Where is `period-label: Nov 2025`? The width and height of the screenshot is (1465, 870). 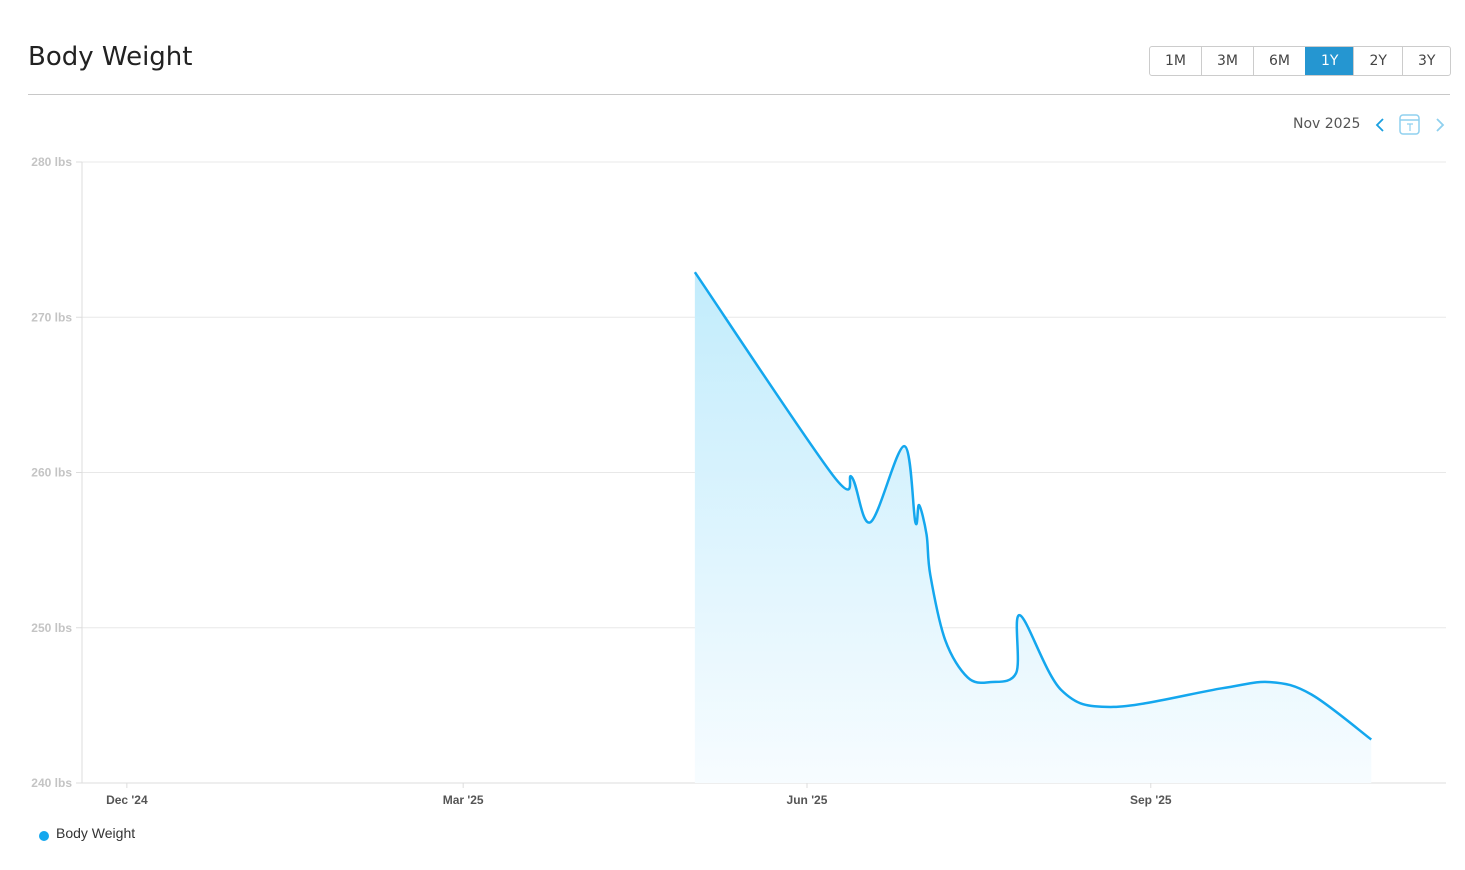
period-label: Nov 2025 is located at coordinates (1327, 124).